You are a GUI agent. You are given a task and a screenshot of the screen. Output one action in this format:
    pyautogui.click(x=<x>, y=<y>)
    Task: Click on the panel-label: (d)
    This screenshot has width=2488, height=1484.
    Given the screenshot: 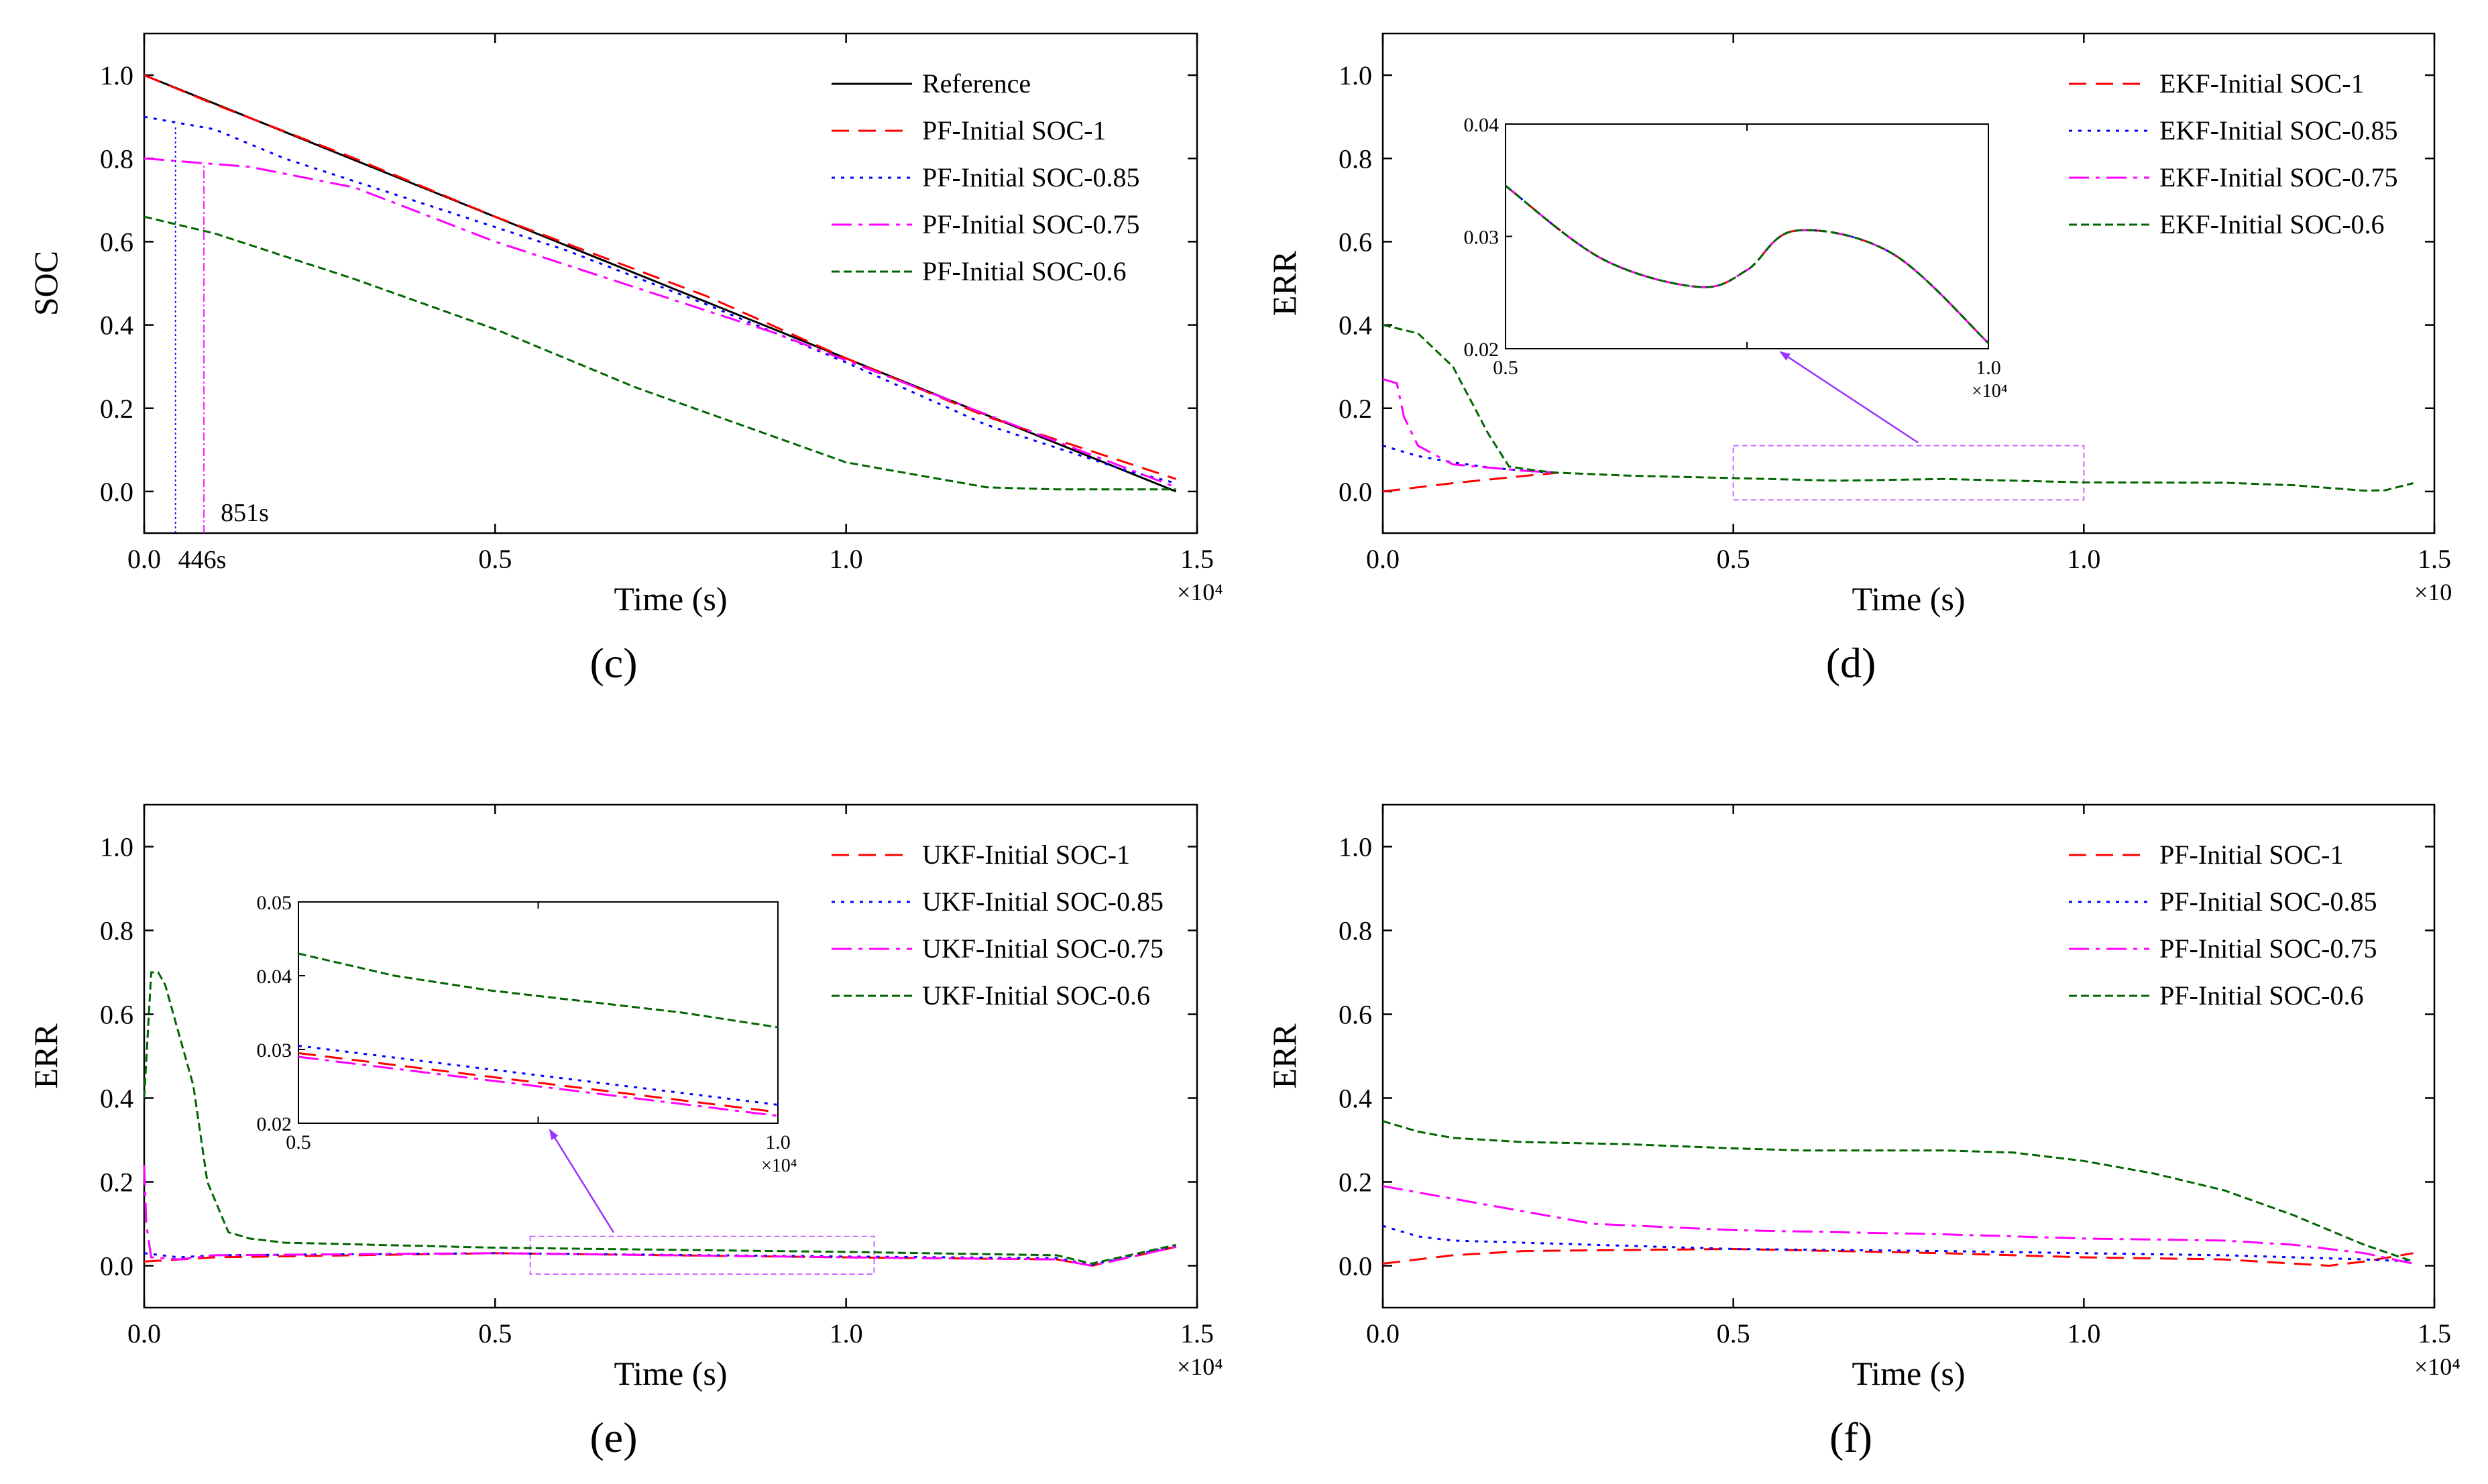 What is the action you would take?
    pyautogui.click(x=1851, y=663)
    